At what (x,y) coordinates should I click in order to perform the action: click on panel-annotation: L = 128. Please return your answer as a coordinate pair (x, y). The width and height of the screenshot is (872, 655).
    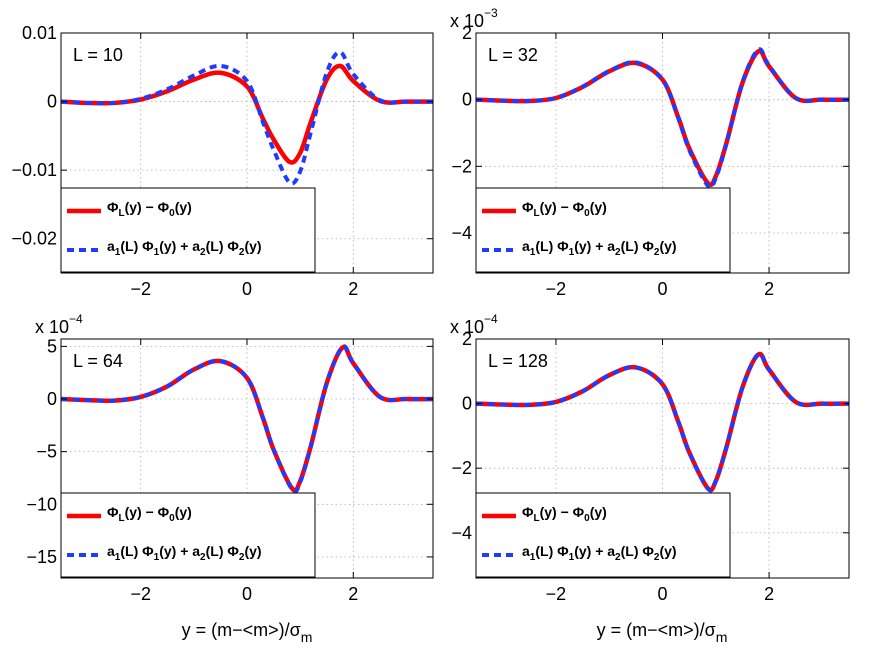
    Looking at the image, I should click on (518, 361).